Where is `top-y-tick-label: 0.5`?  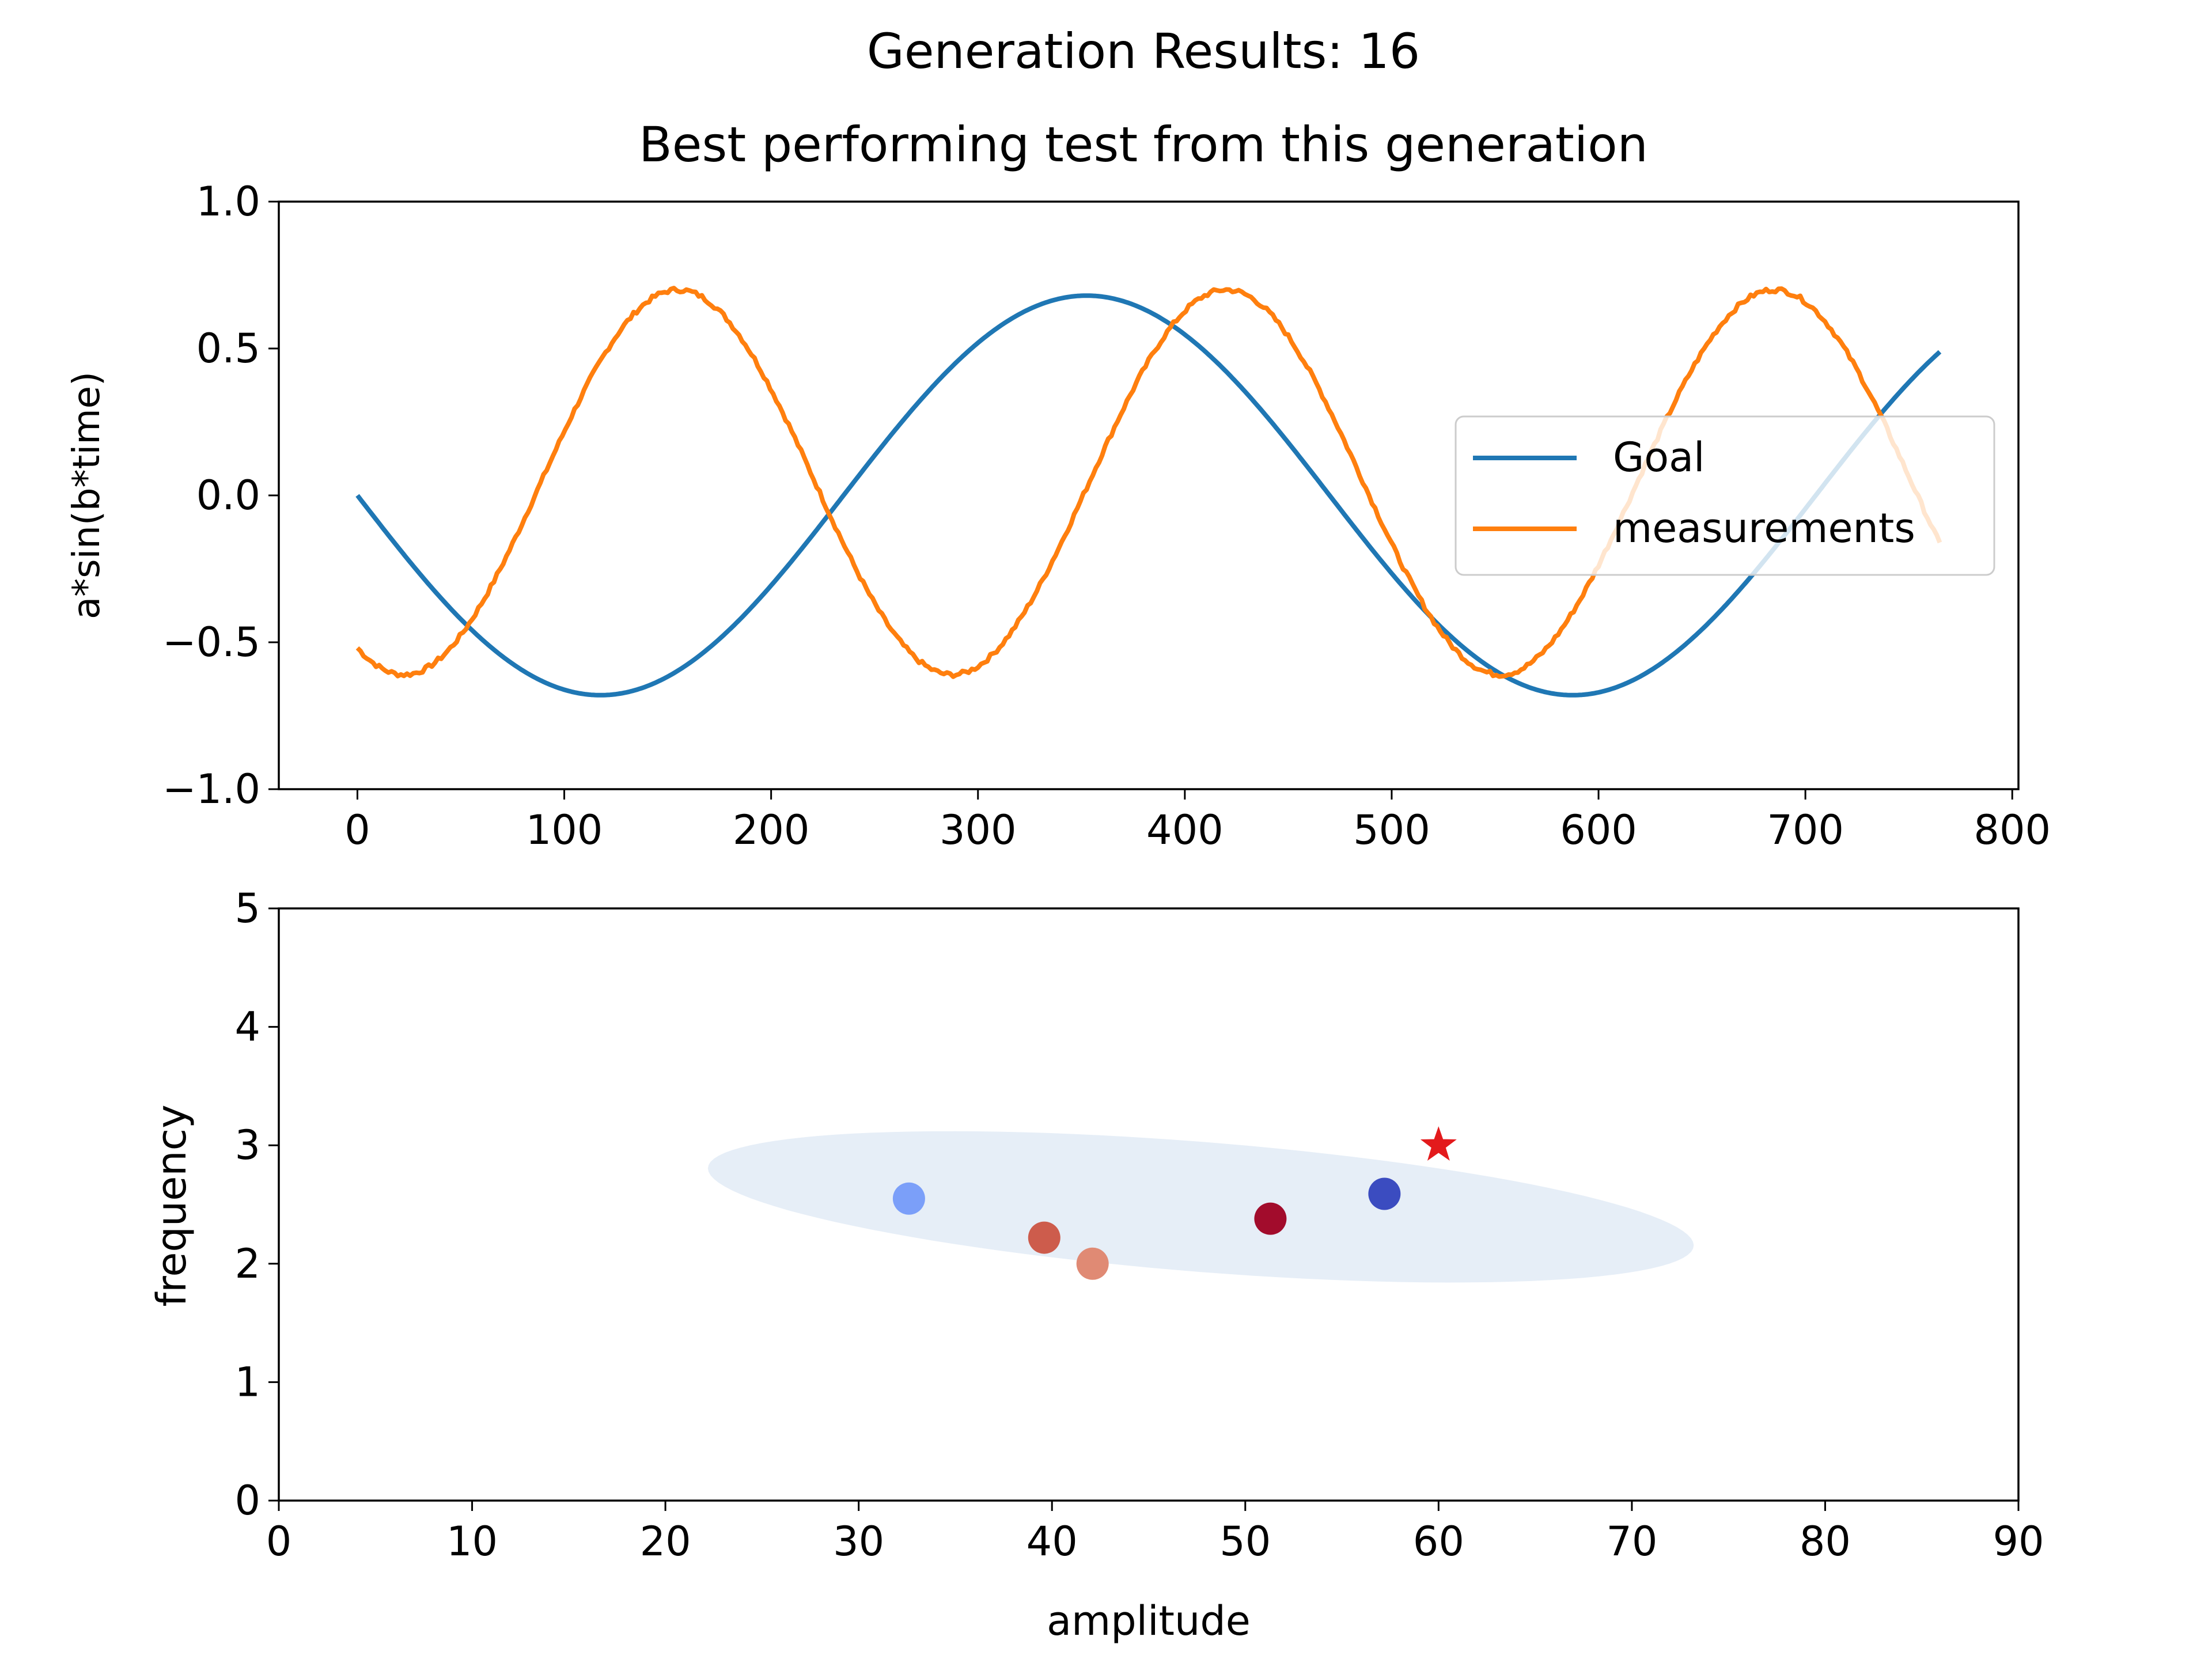
top-y-tick-label: 0.5 is located at coordinates (228, 348).